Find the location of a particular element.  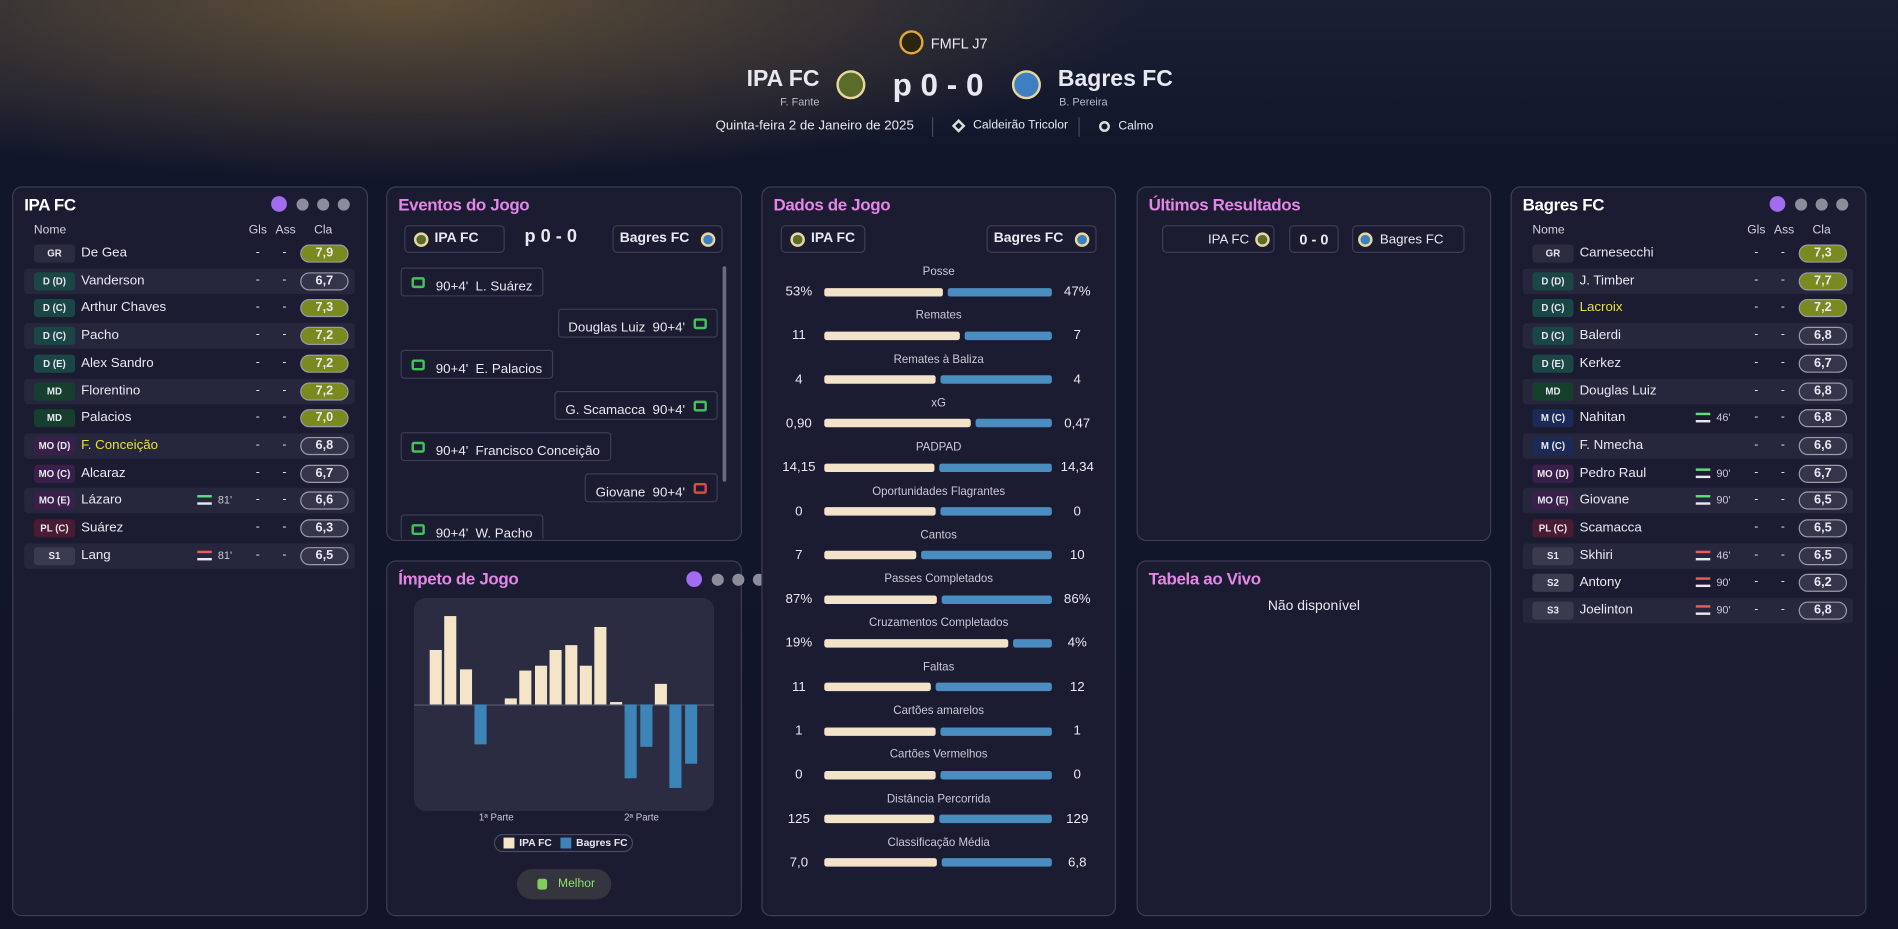

weather-icon is located at coordinates (1104, 126).